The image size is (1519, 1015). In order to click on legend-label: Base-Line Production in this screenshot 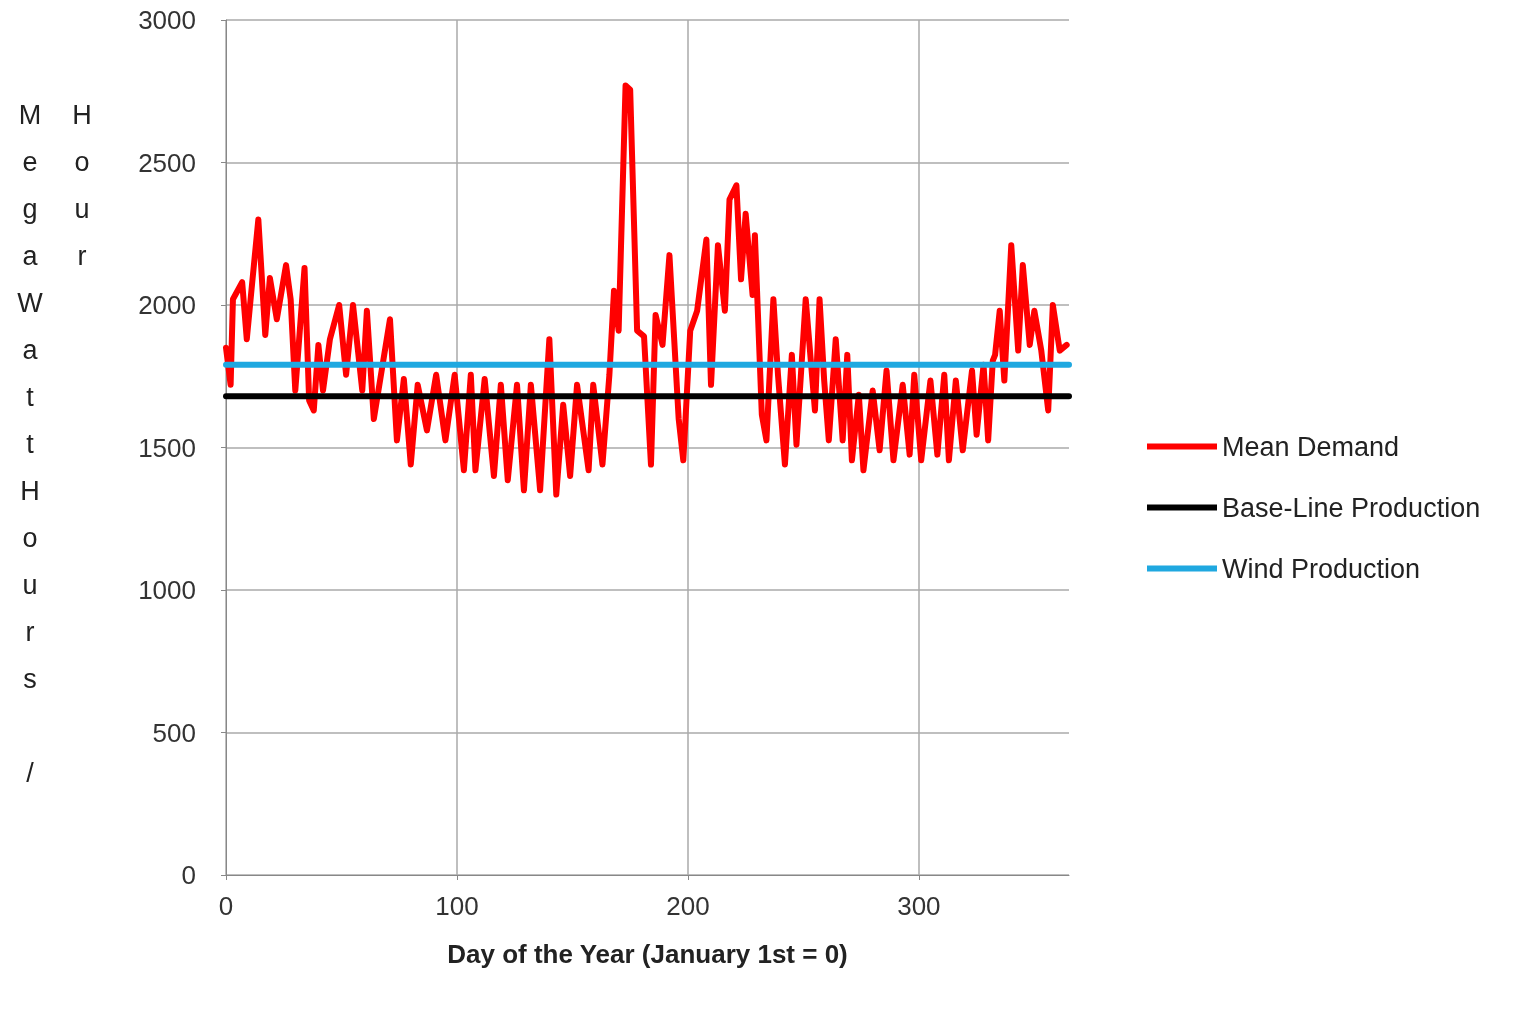, I will do `click(1351, 507)`.